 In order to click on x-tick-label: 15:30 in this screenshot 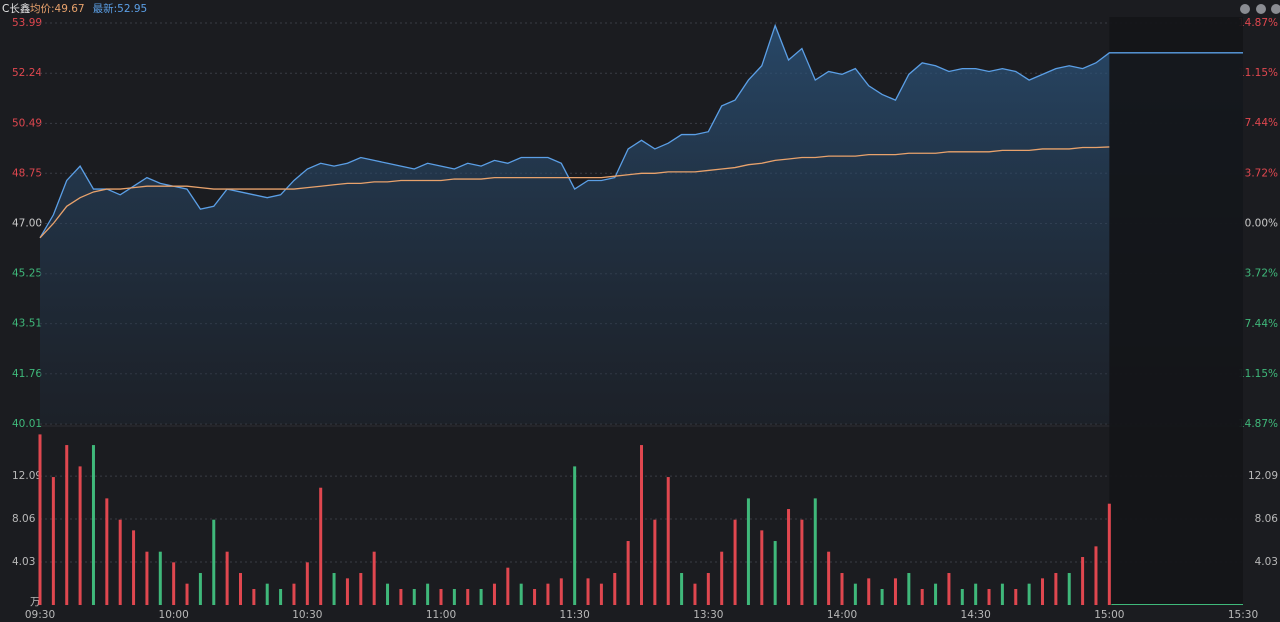, I will do `click(1243, 615)`.